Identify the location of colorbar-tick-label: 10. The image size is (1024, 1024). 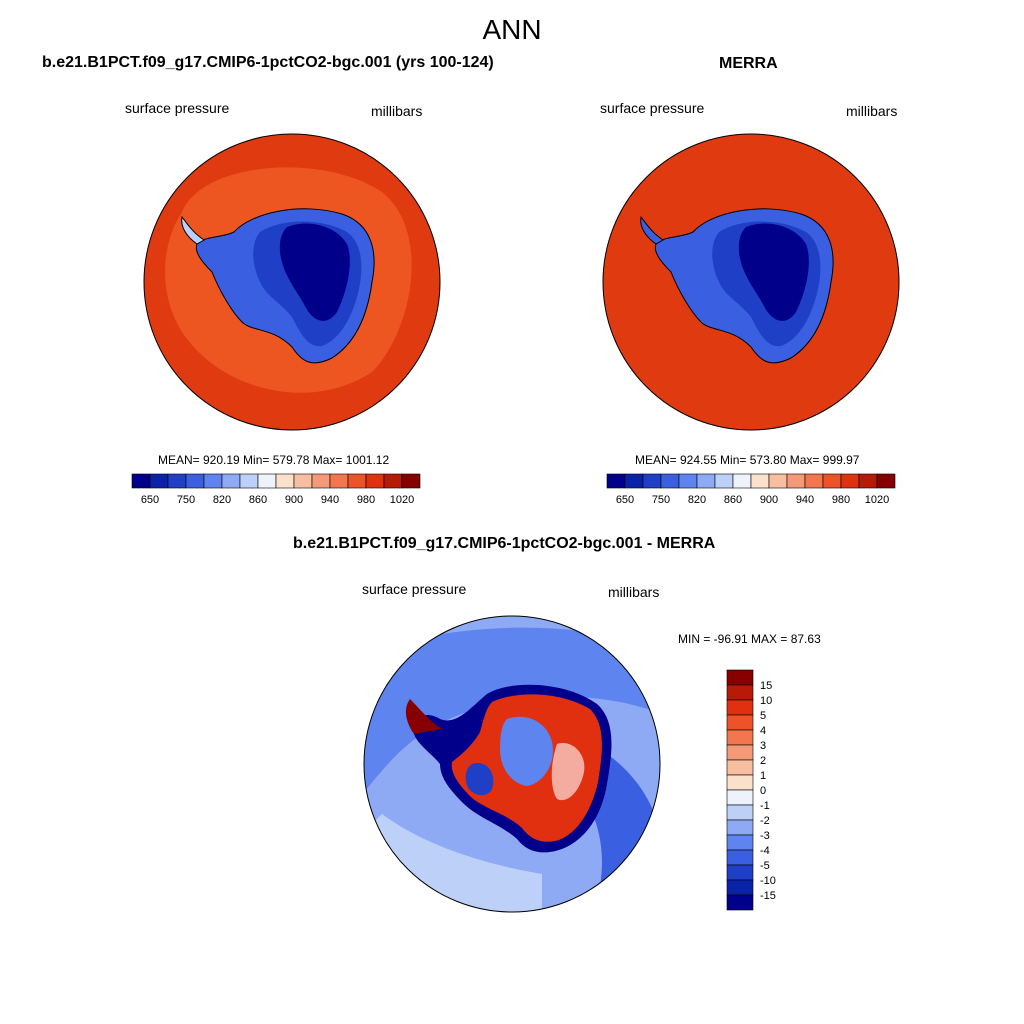
(766, 701).